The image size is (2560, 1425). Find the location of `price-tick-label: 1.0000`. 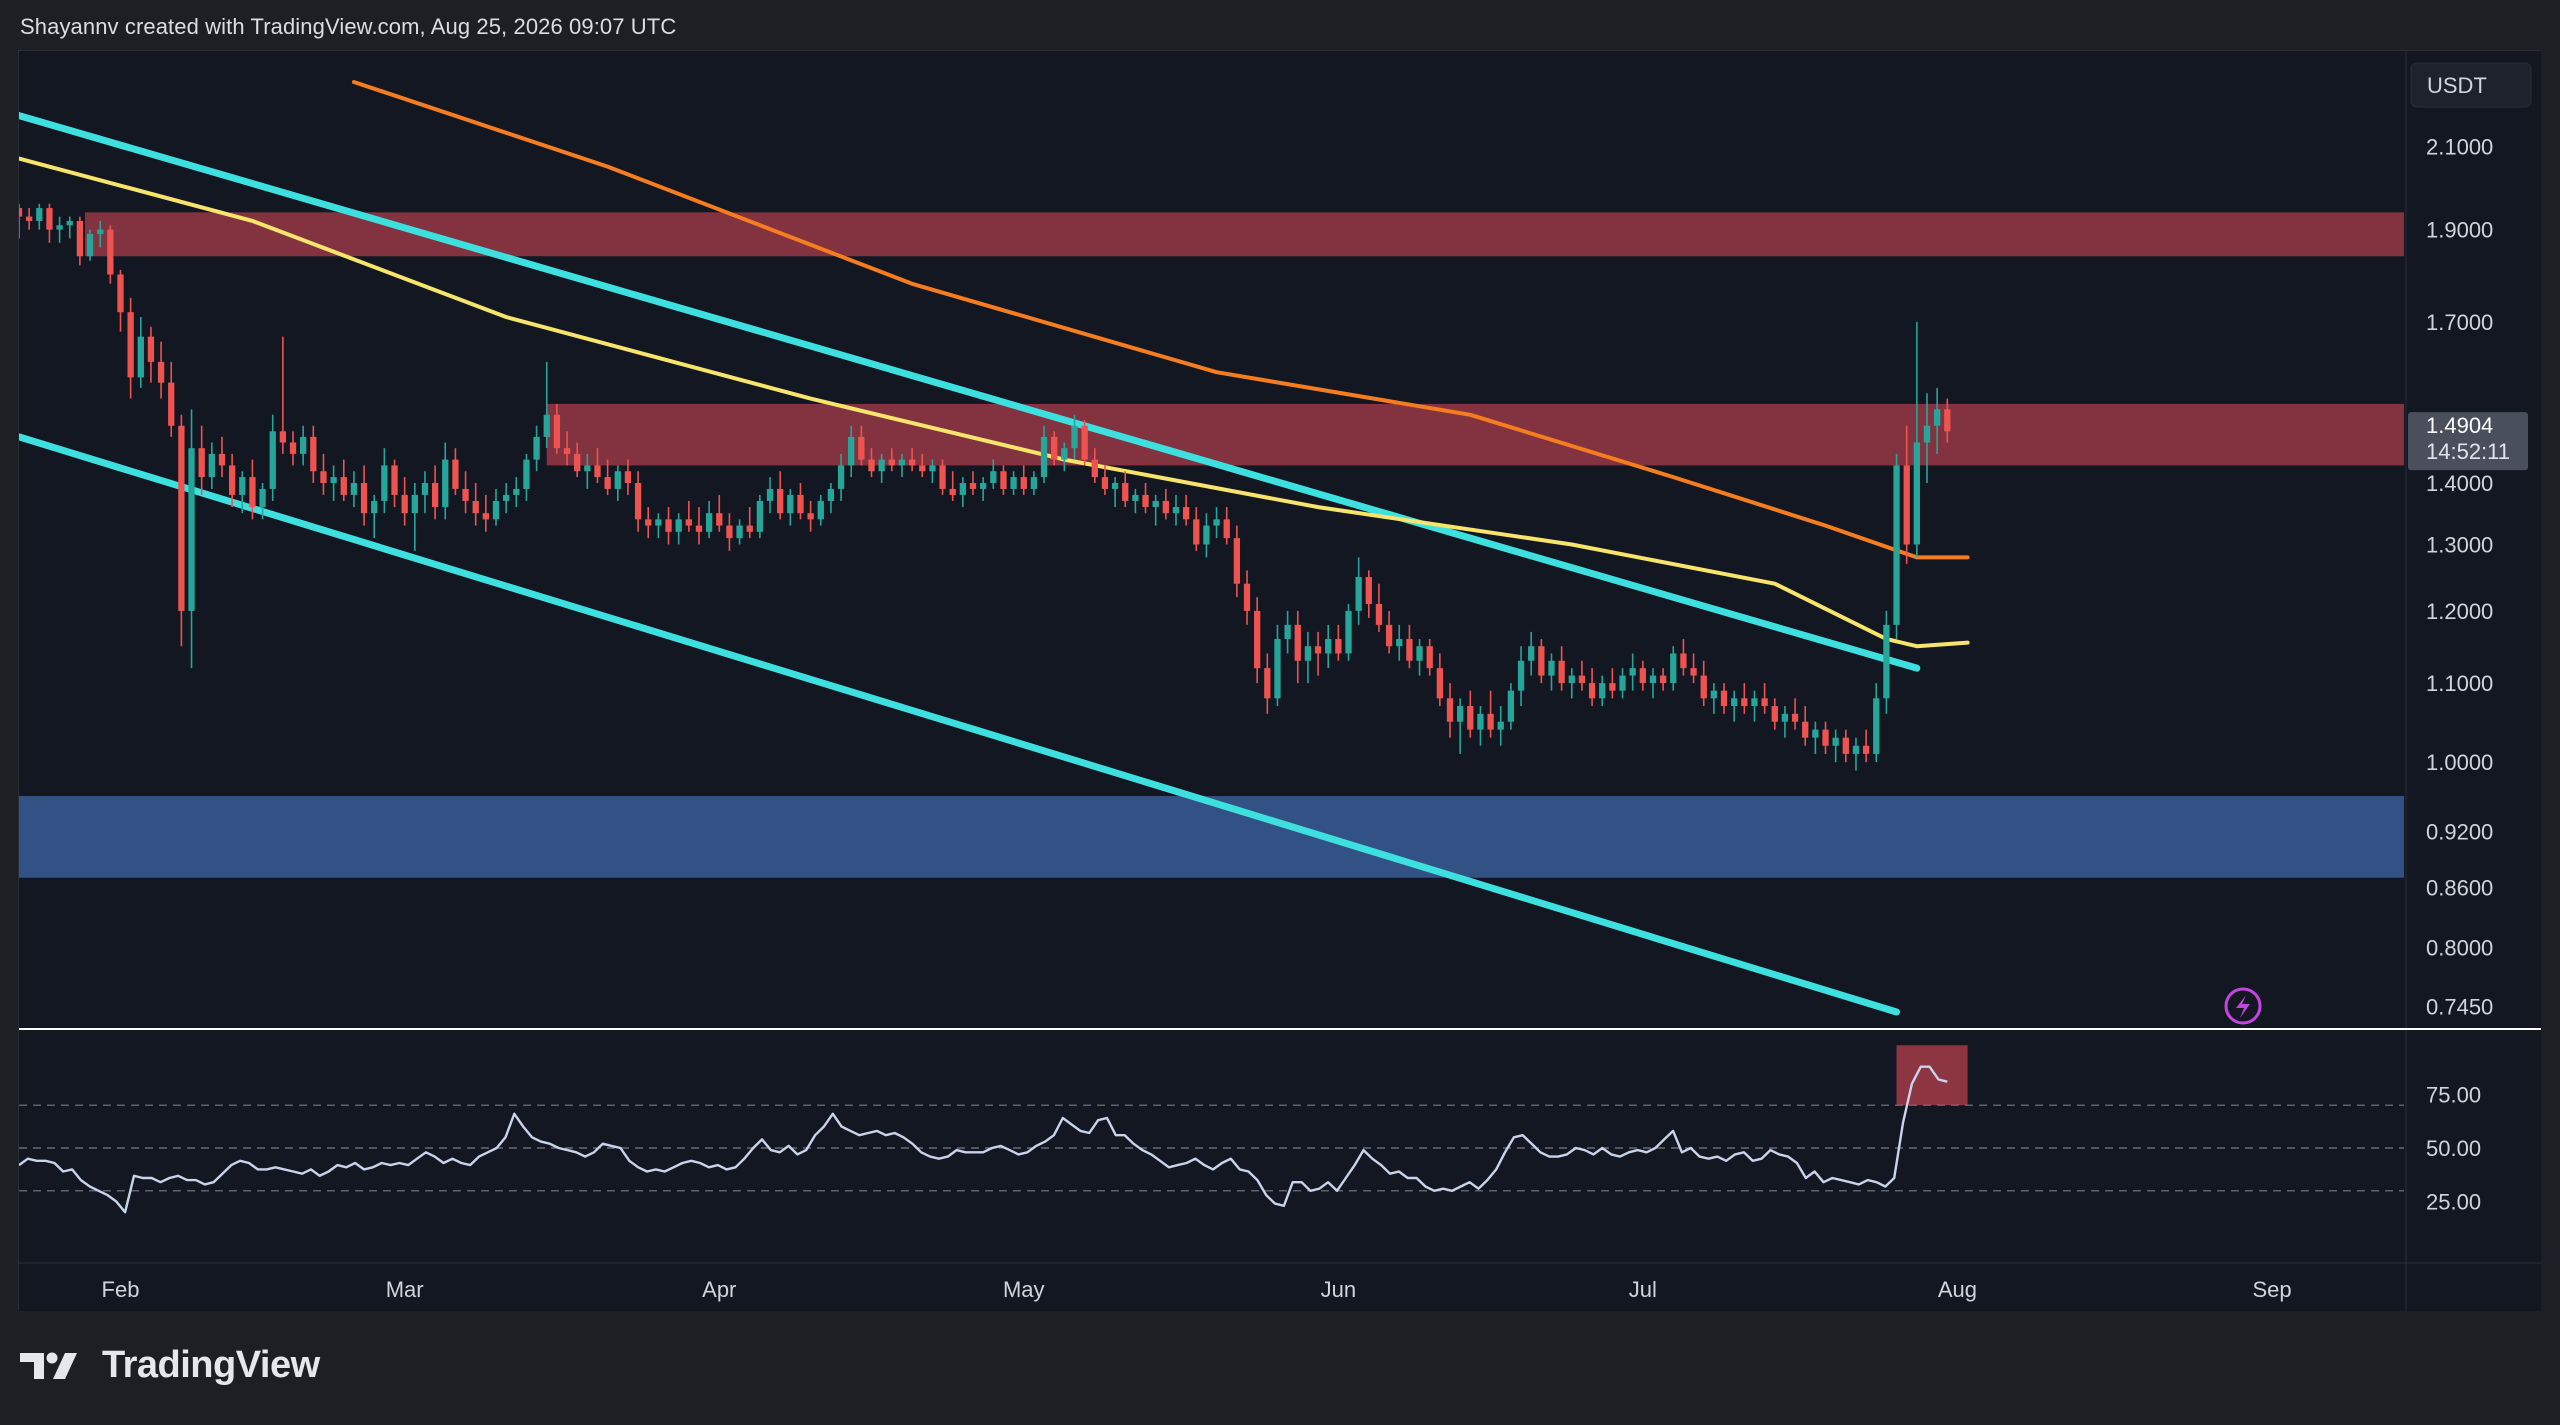

price-tick-label: 1.0000 is located at coordinates (2459, 762).